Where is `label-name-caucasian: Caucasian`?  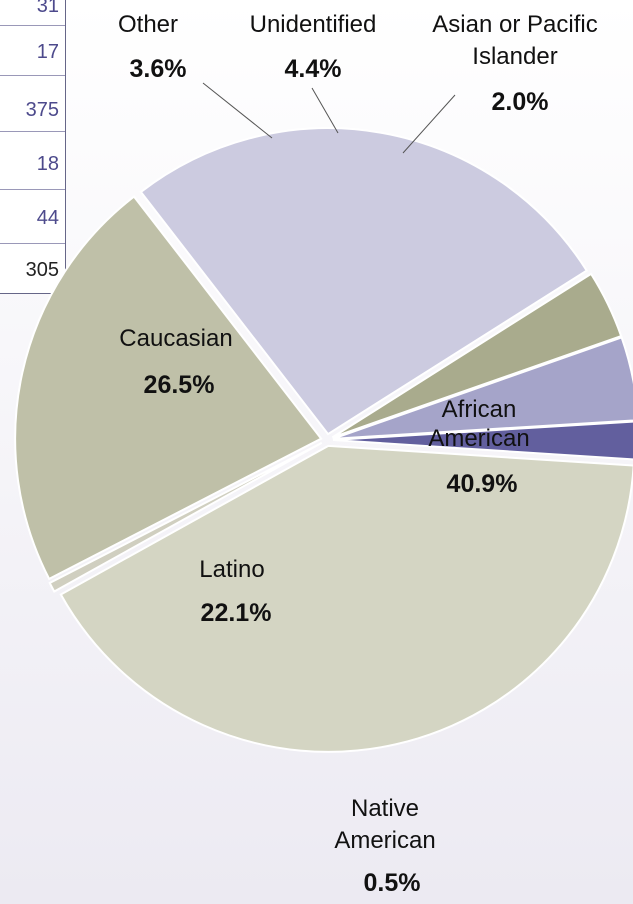
label-name-caucasian: Caucasian is located at coordinates (175, 338).